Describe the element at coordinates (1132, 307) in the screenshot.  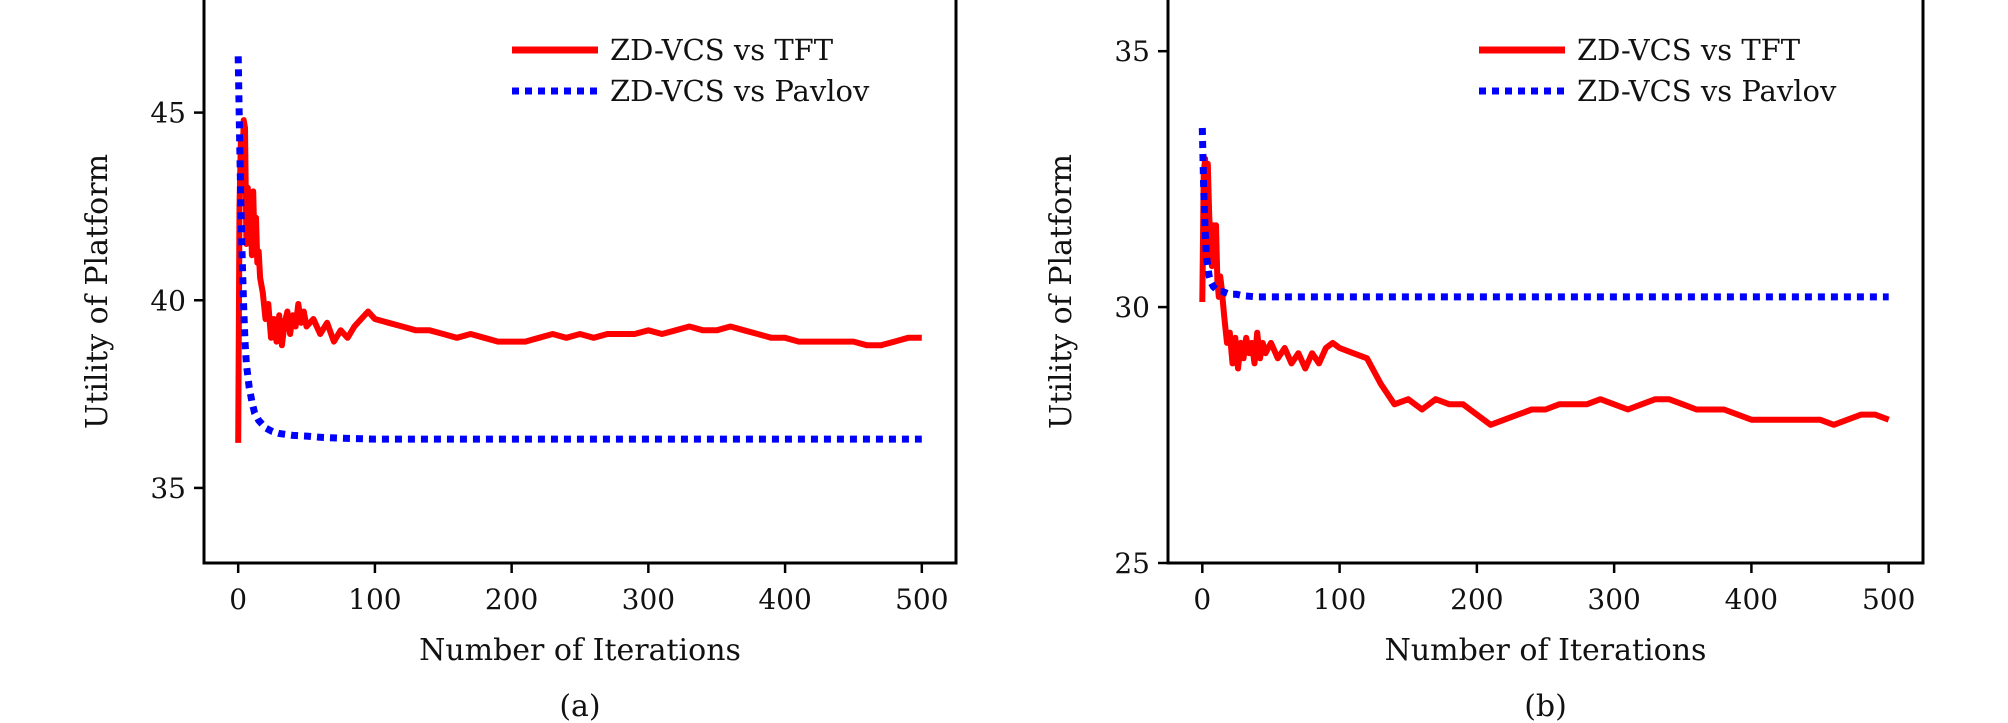
I see `y-tick-label: 30` at that location.